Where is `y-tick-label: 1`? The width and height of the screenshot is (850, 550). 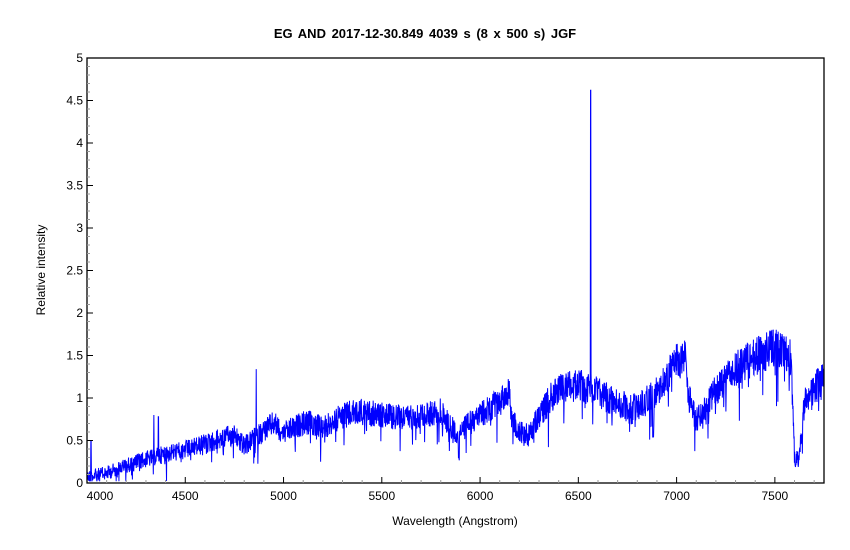
y-tick-label: 1 is located at coordinates (79, 398).